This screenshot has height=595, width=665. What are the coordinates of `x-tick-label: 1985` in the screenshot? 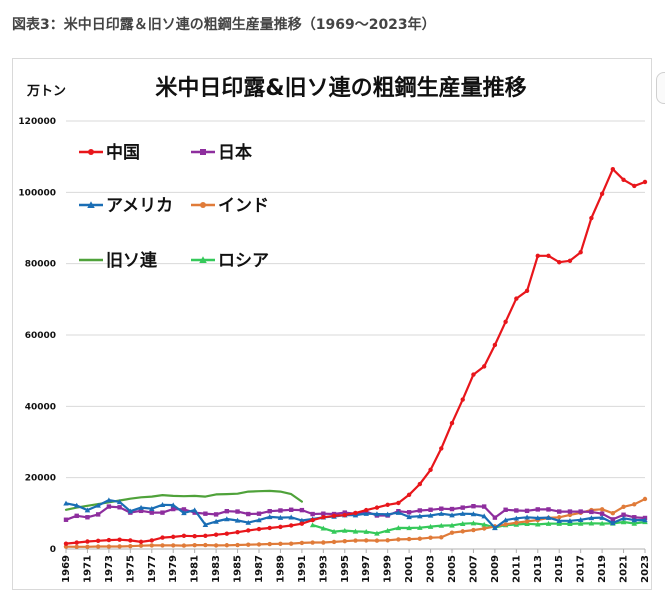 It's located at (238, 569).